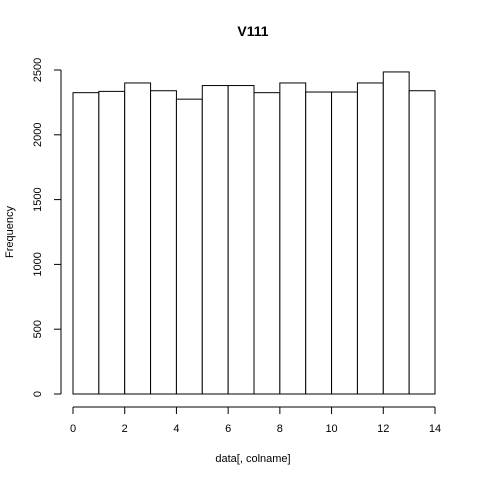 The height and width of the screenshot is (480, 480). I want to click on x-tick-label: 10, so click(331, 429).